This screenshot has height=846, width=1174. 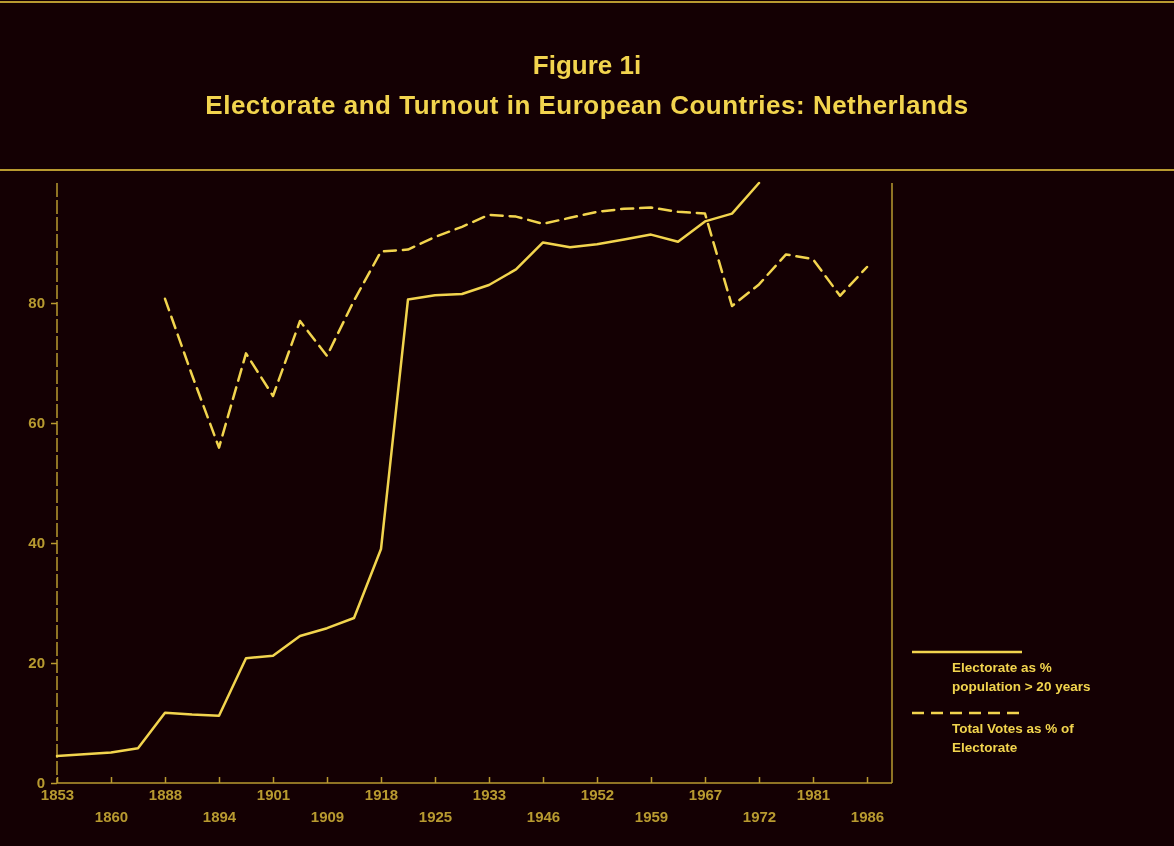 What do you see at coordinates (705, 794) in the screenshot?
I see `x-tick-label: 1967` at bounding box center [705, 794].